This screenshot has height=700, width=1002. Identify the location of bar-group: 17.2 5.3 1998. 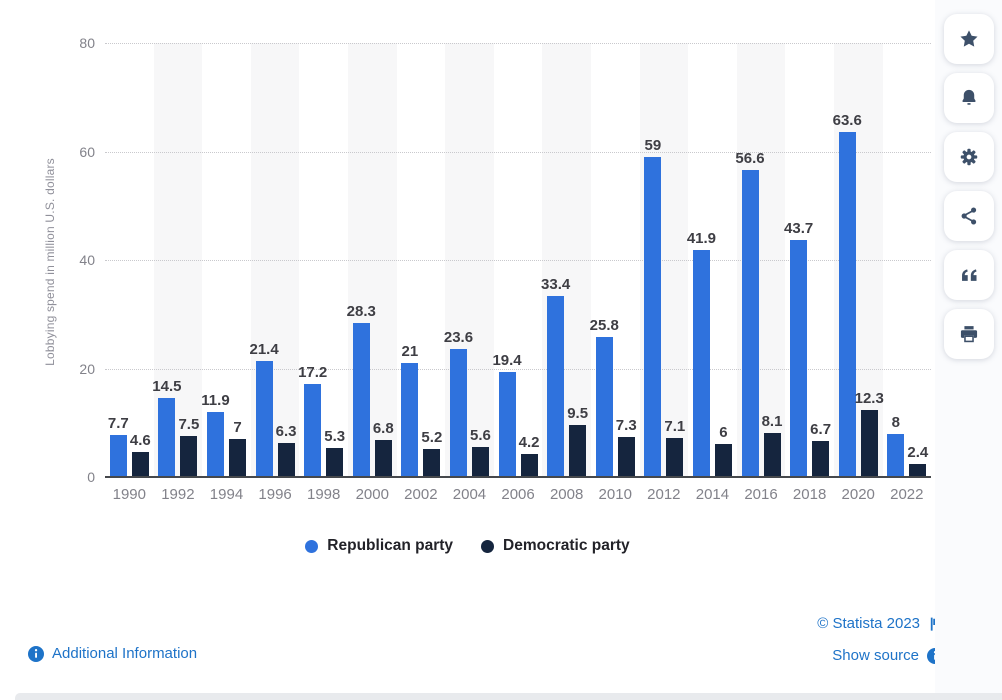
(323, 278).